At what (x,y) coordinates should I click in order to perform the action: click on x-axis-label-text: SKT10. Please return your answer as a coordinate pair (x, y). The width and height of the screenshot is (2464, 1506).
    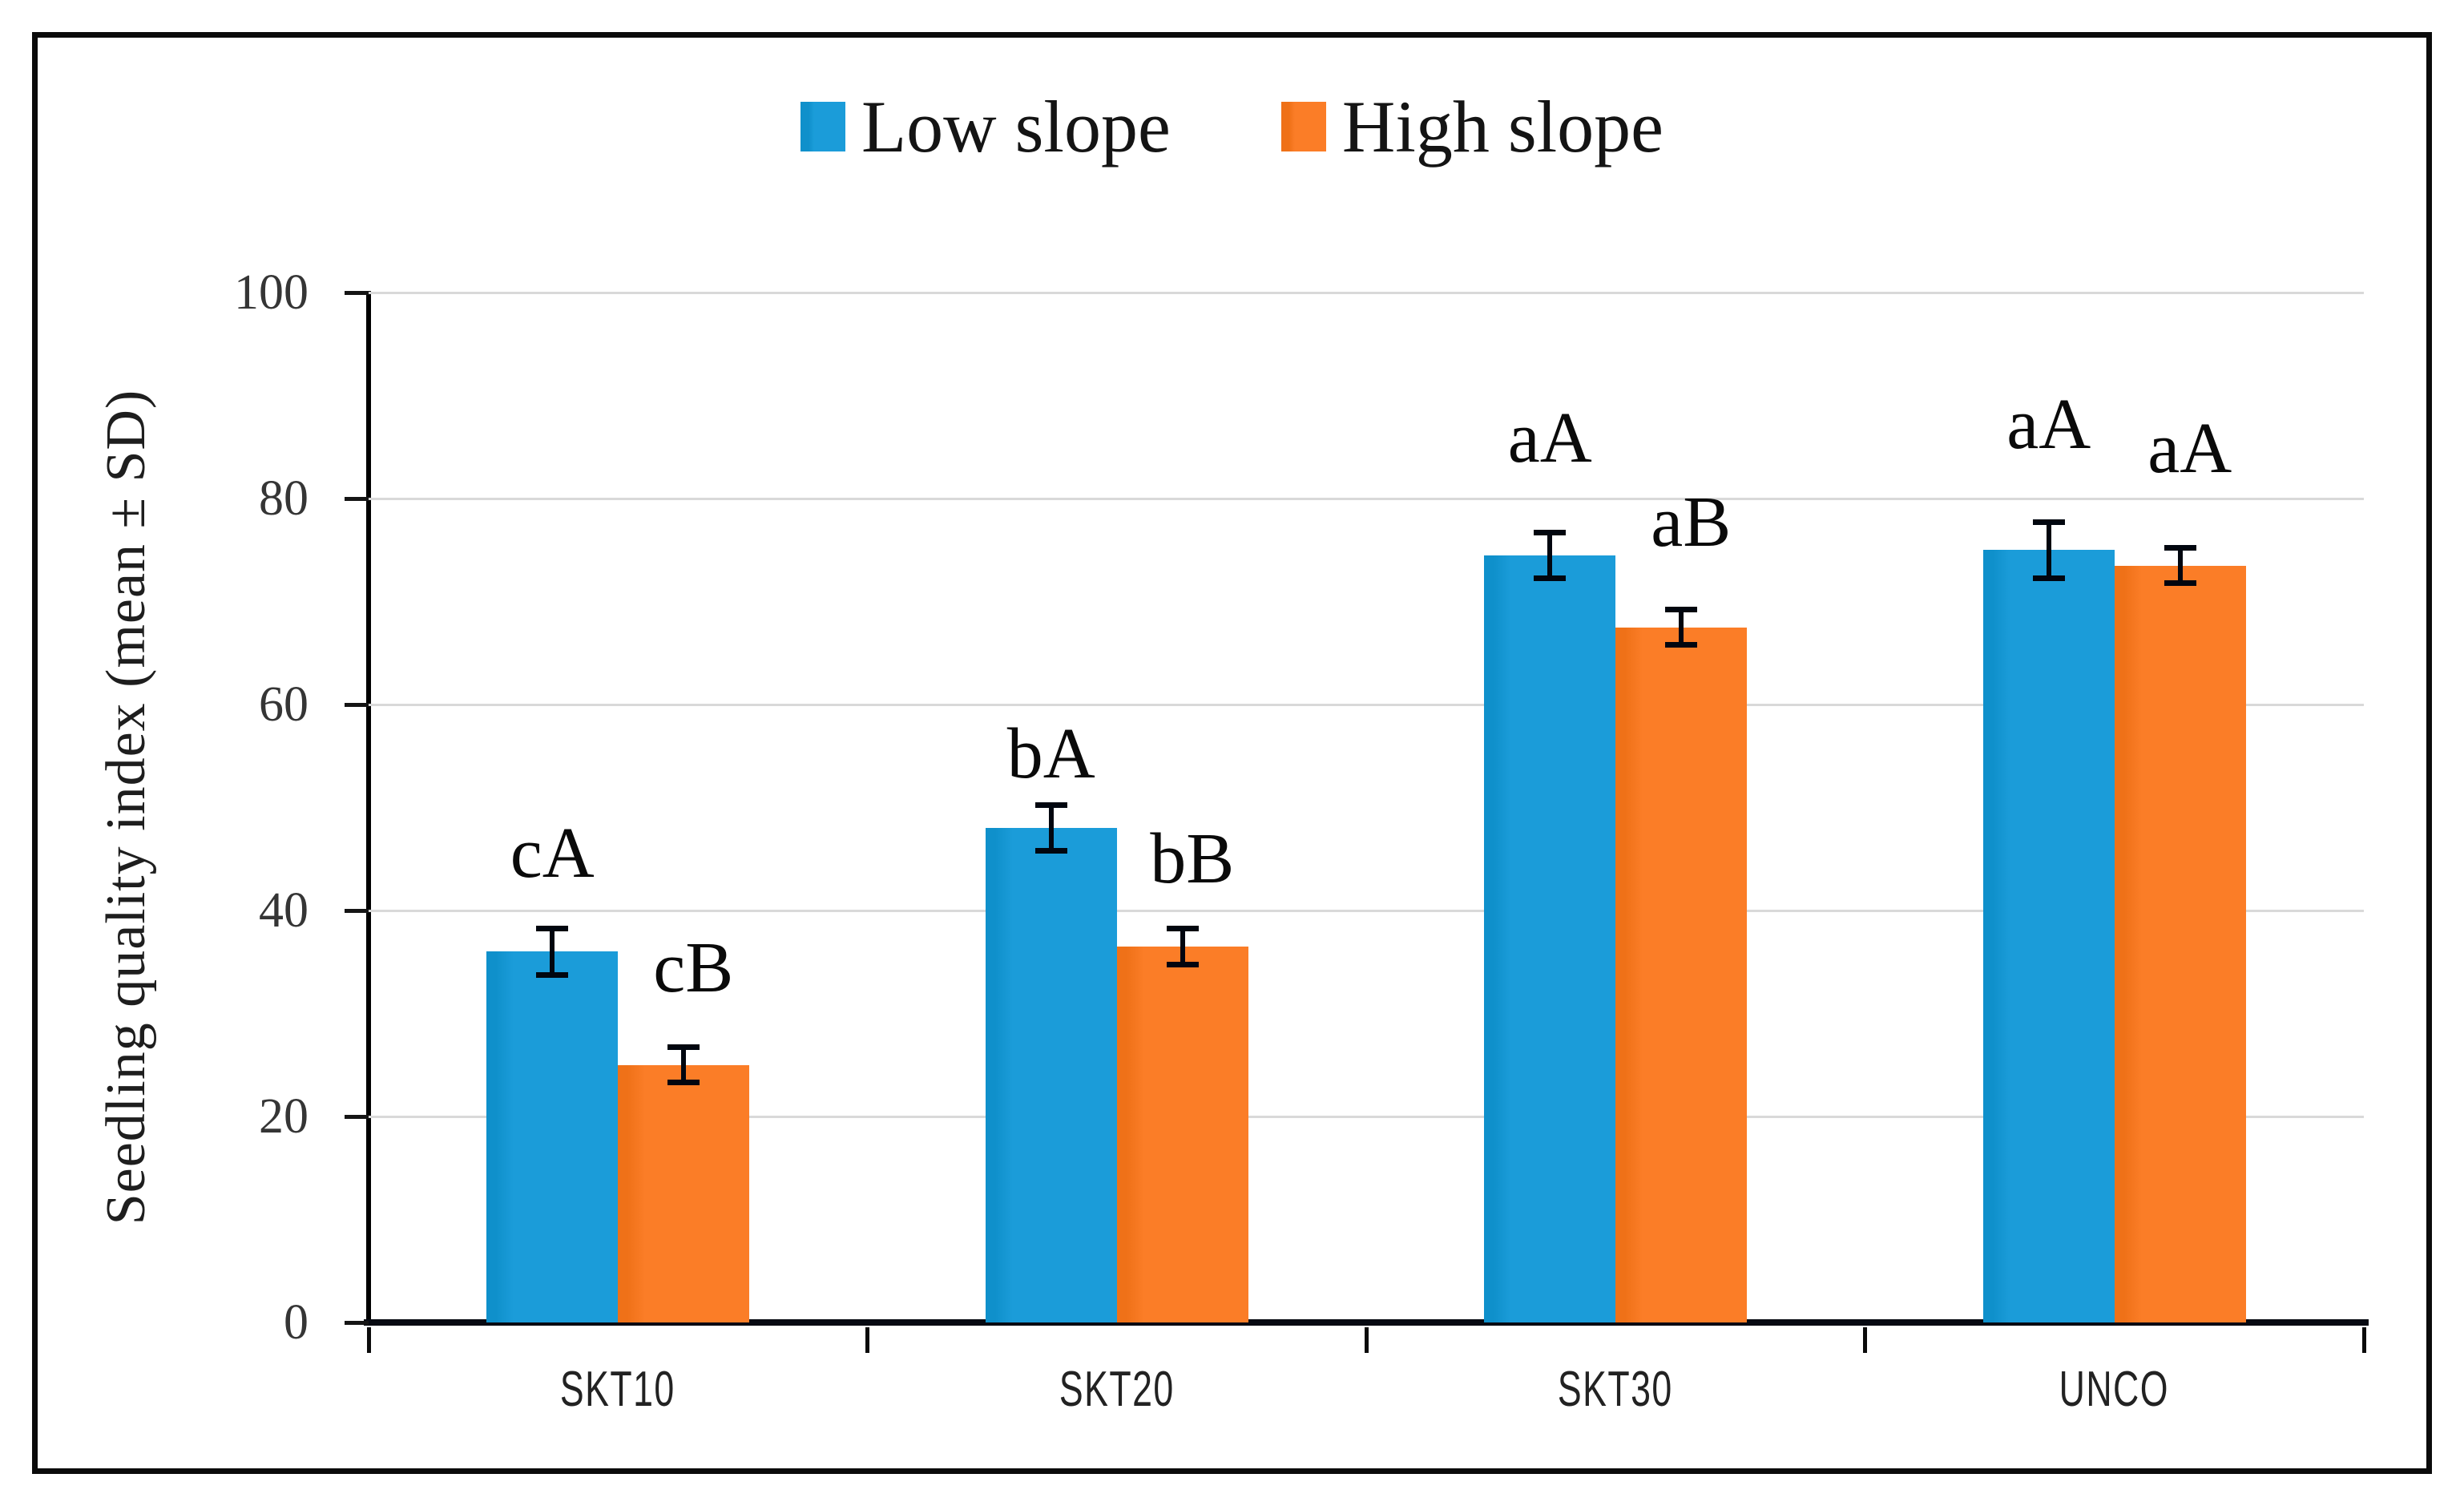
    Looking at the image, I should click on (618, 1389).